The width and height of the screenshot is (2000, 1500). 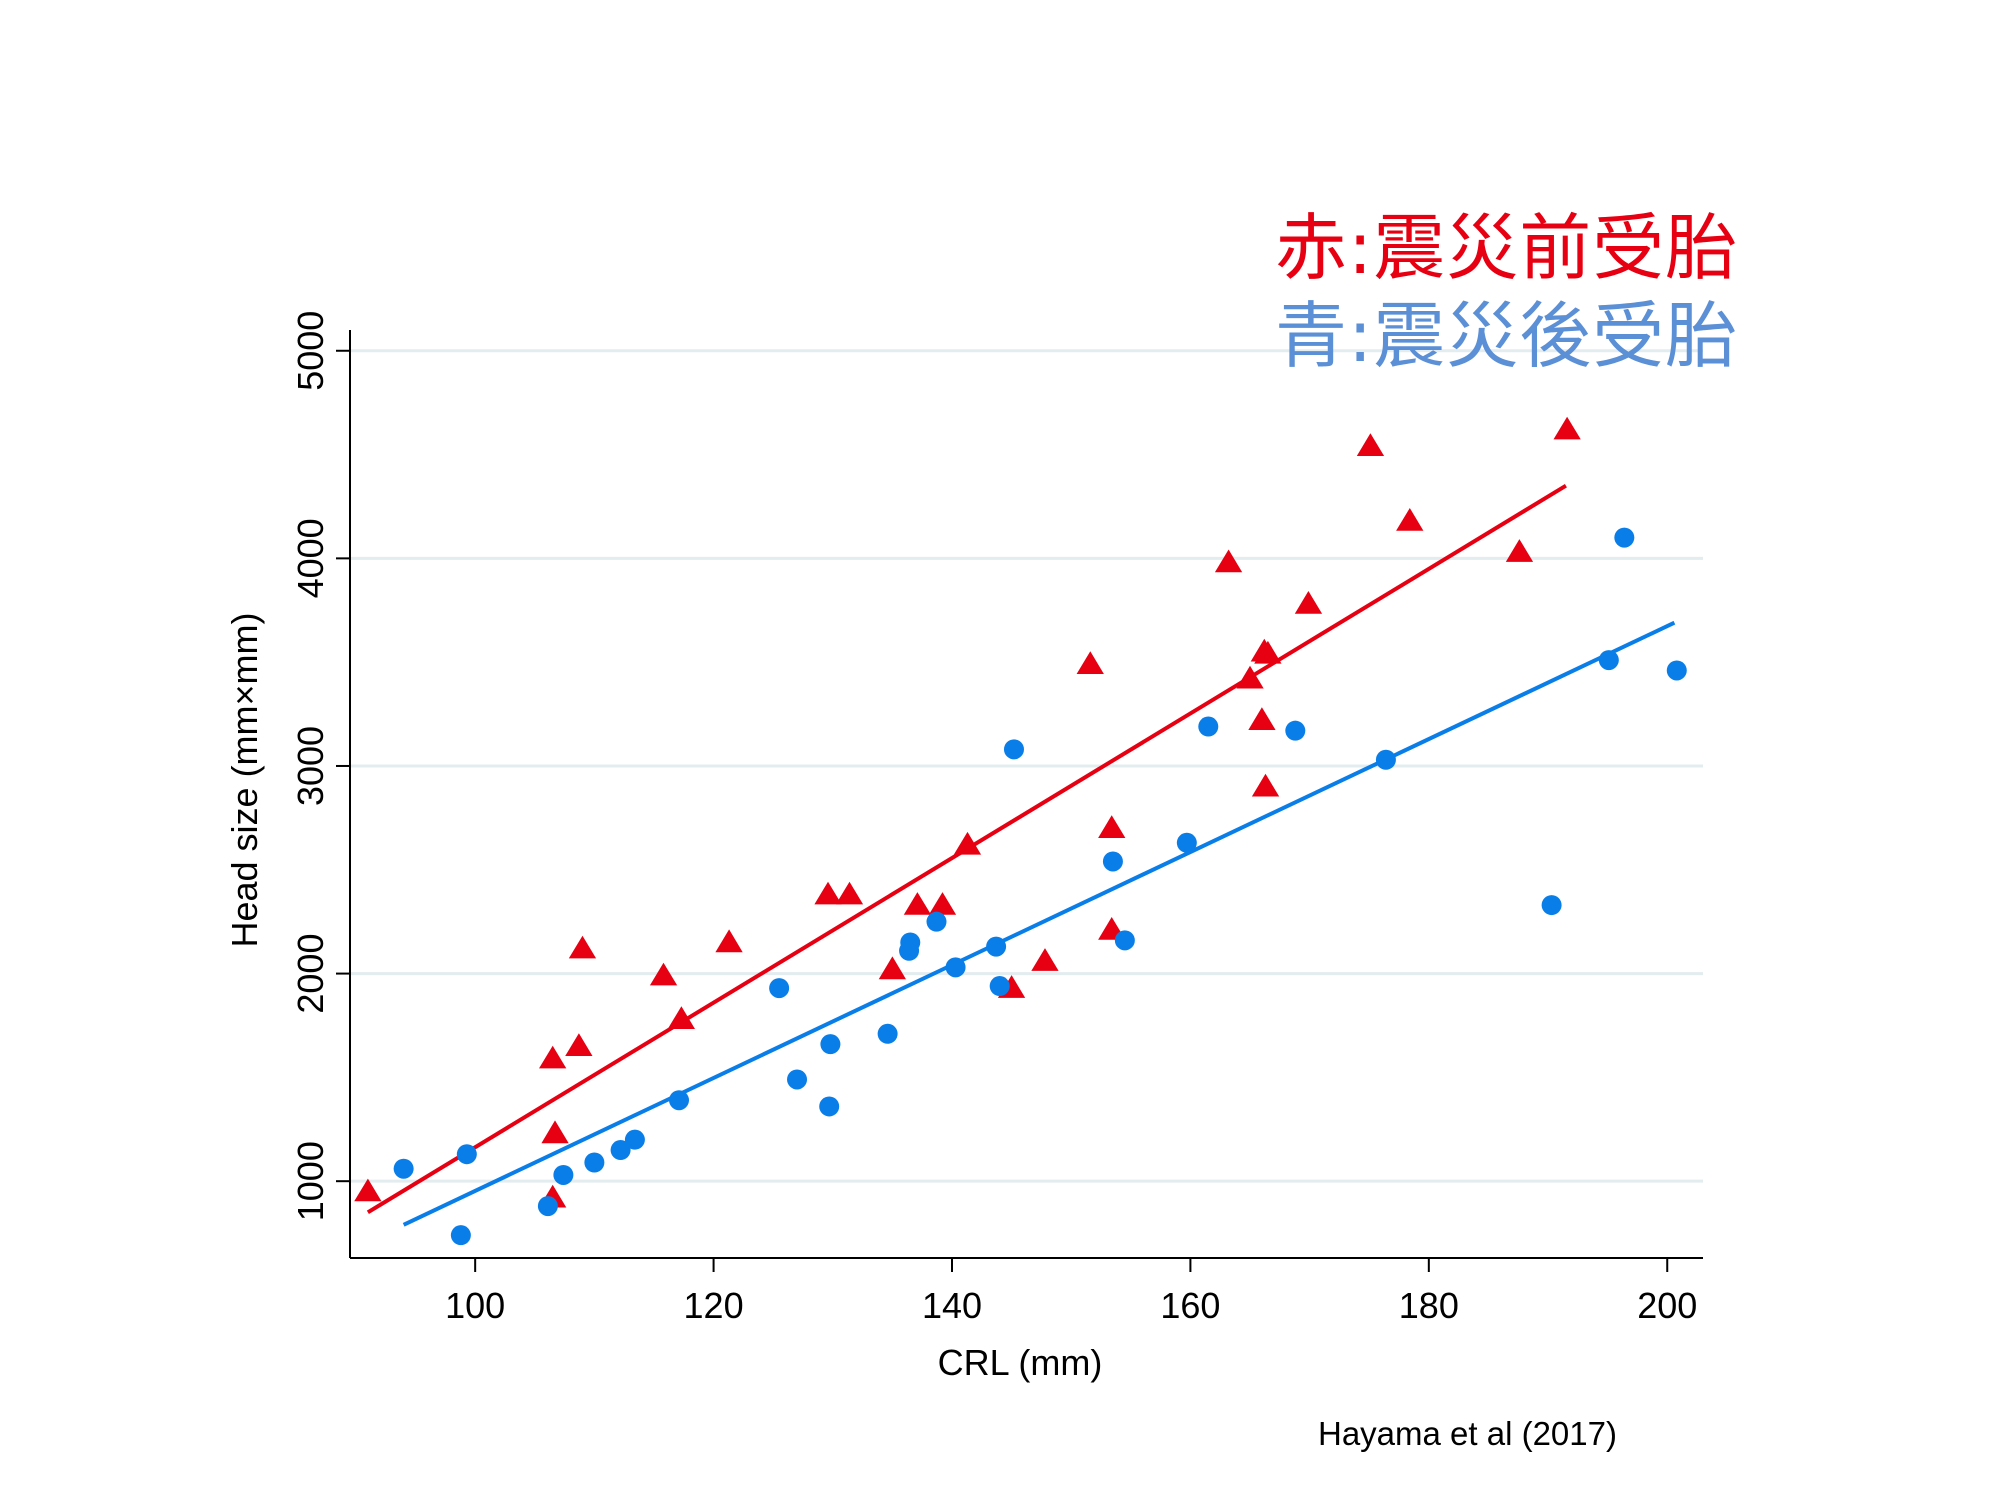 What do you see at coordinates (714, 1305) in the screenshot?
I see `x-tick-label-120: 120` at bounding box center [714, 1305].